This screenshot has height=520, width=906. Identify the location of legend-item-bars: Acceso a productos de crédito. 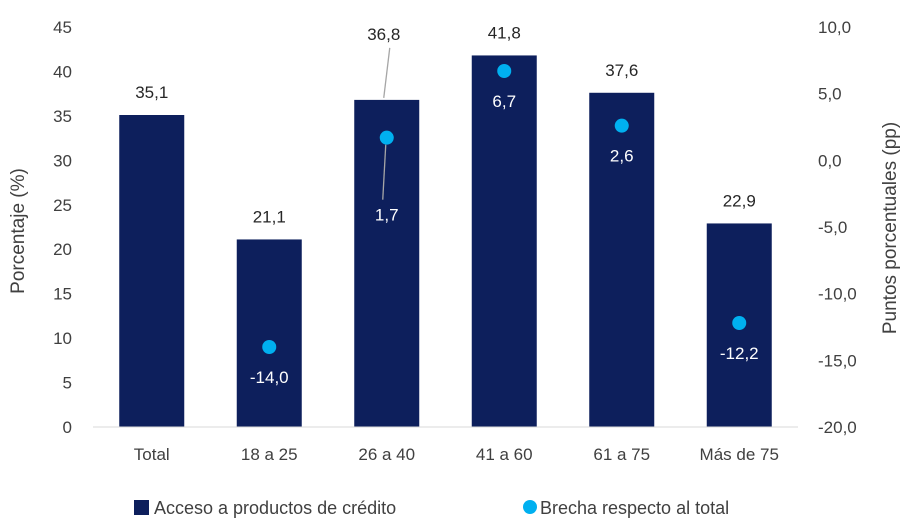
(265, 508).